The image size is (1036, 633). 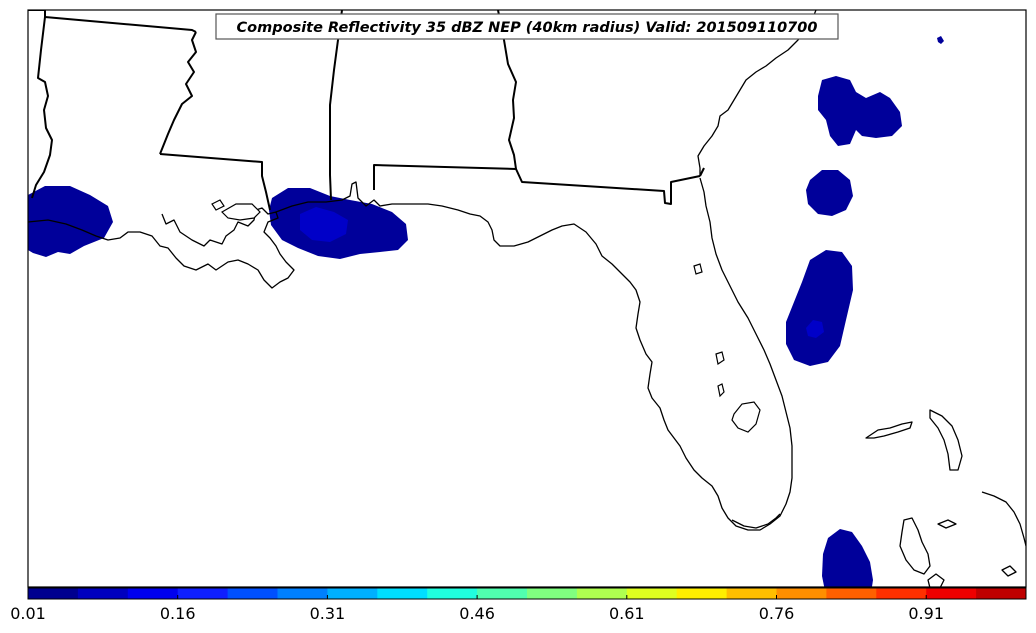 What do you see at coordinates (915, 546) in the screenshot?
I see `coast-bahamas-andros` at bounding box center [915, 546].